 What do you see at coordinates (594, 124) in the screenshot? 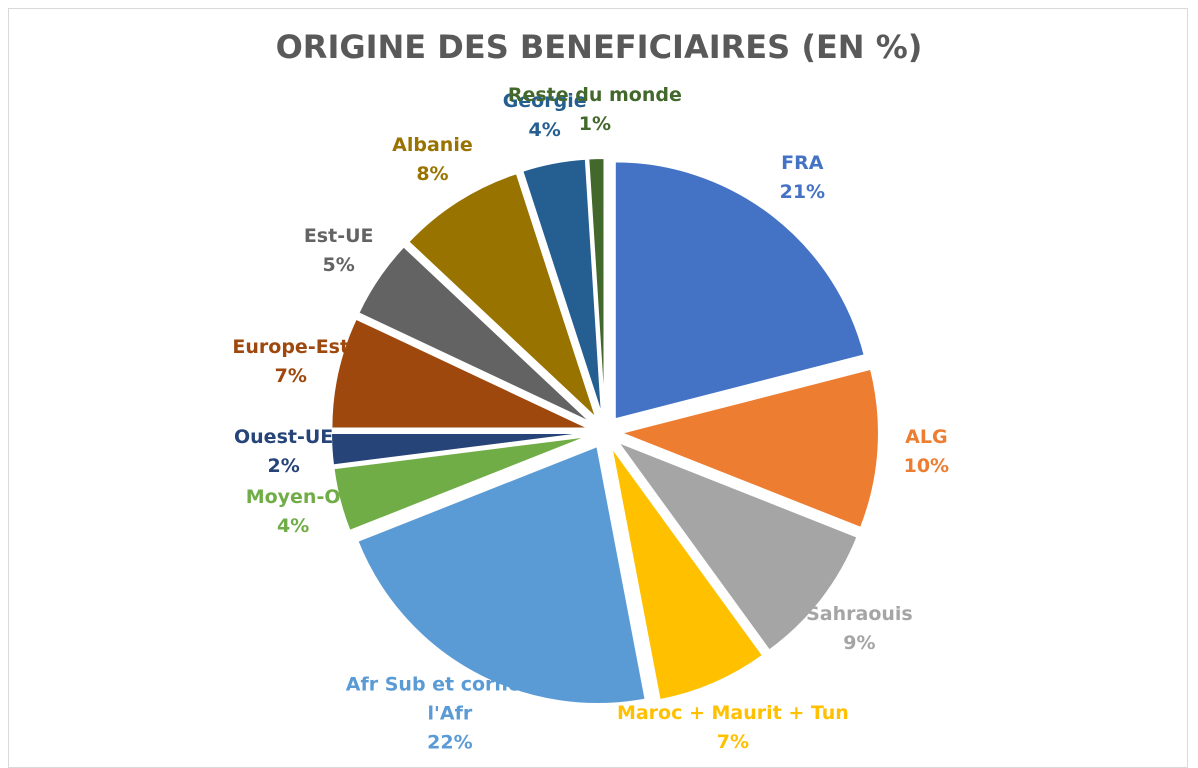
I see `value-label: 1%` at bounding box center [594, 124].